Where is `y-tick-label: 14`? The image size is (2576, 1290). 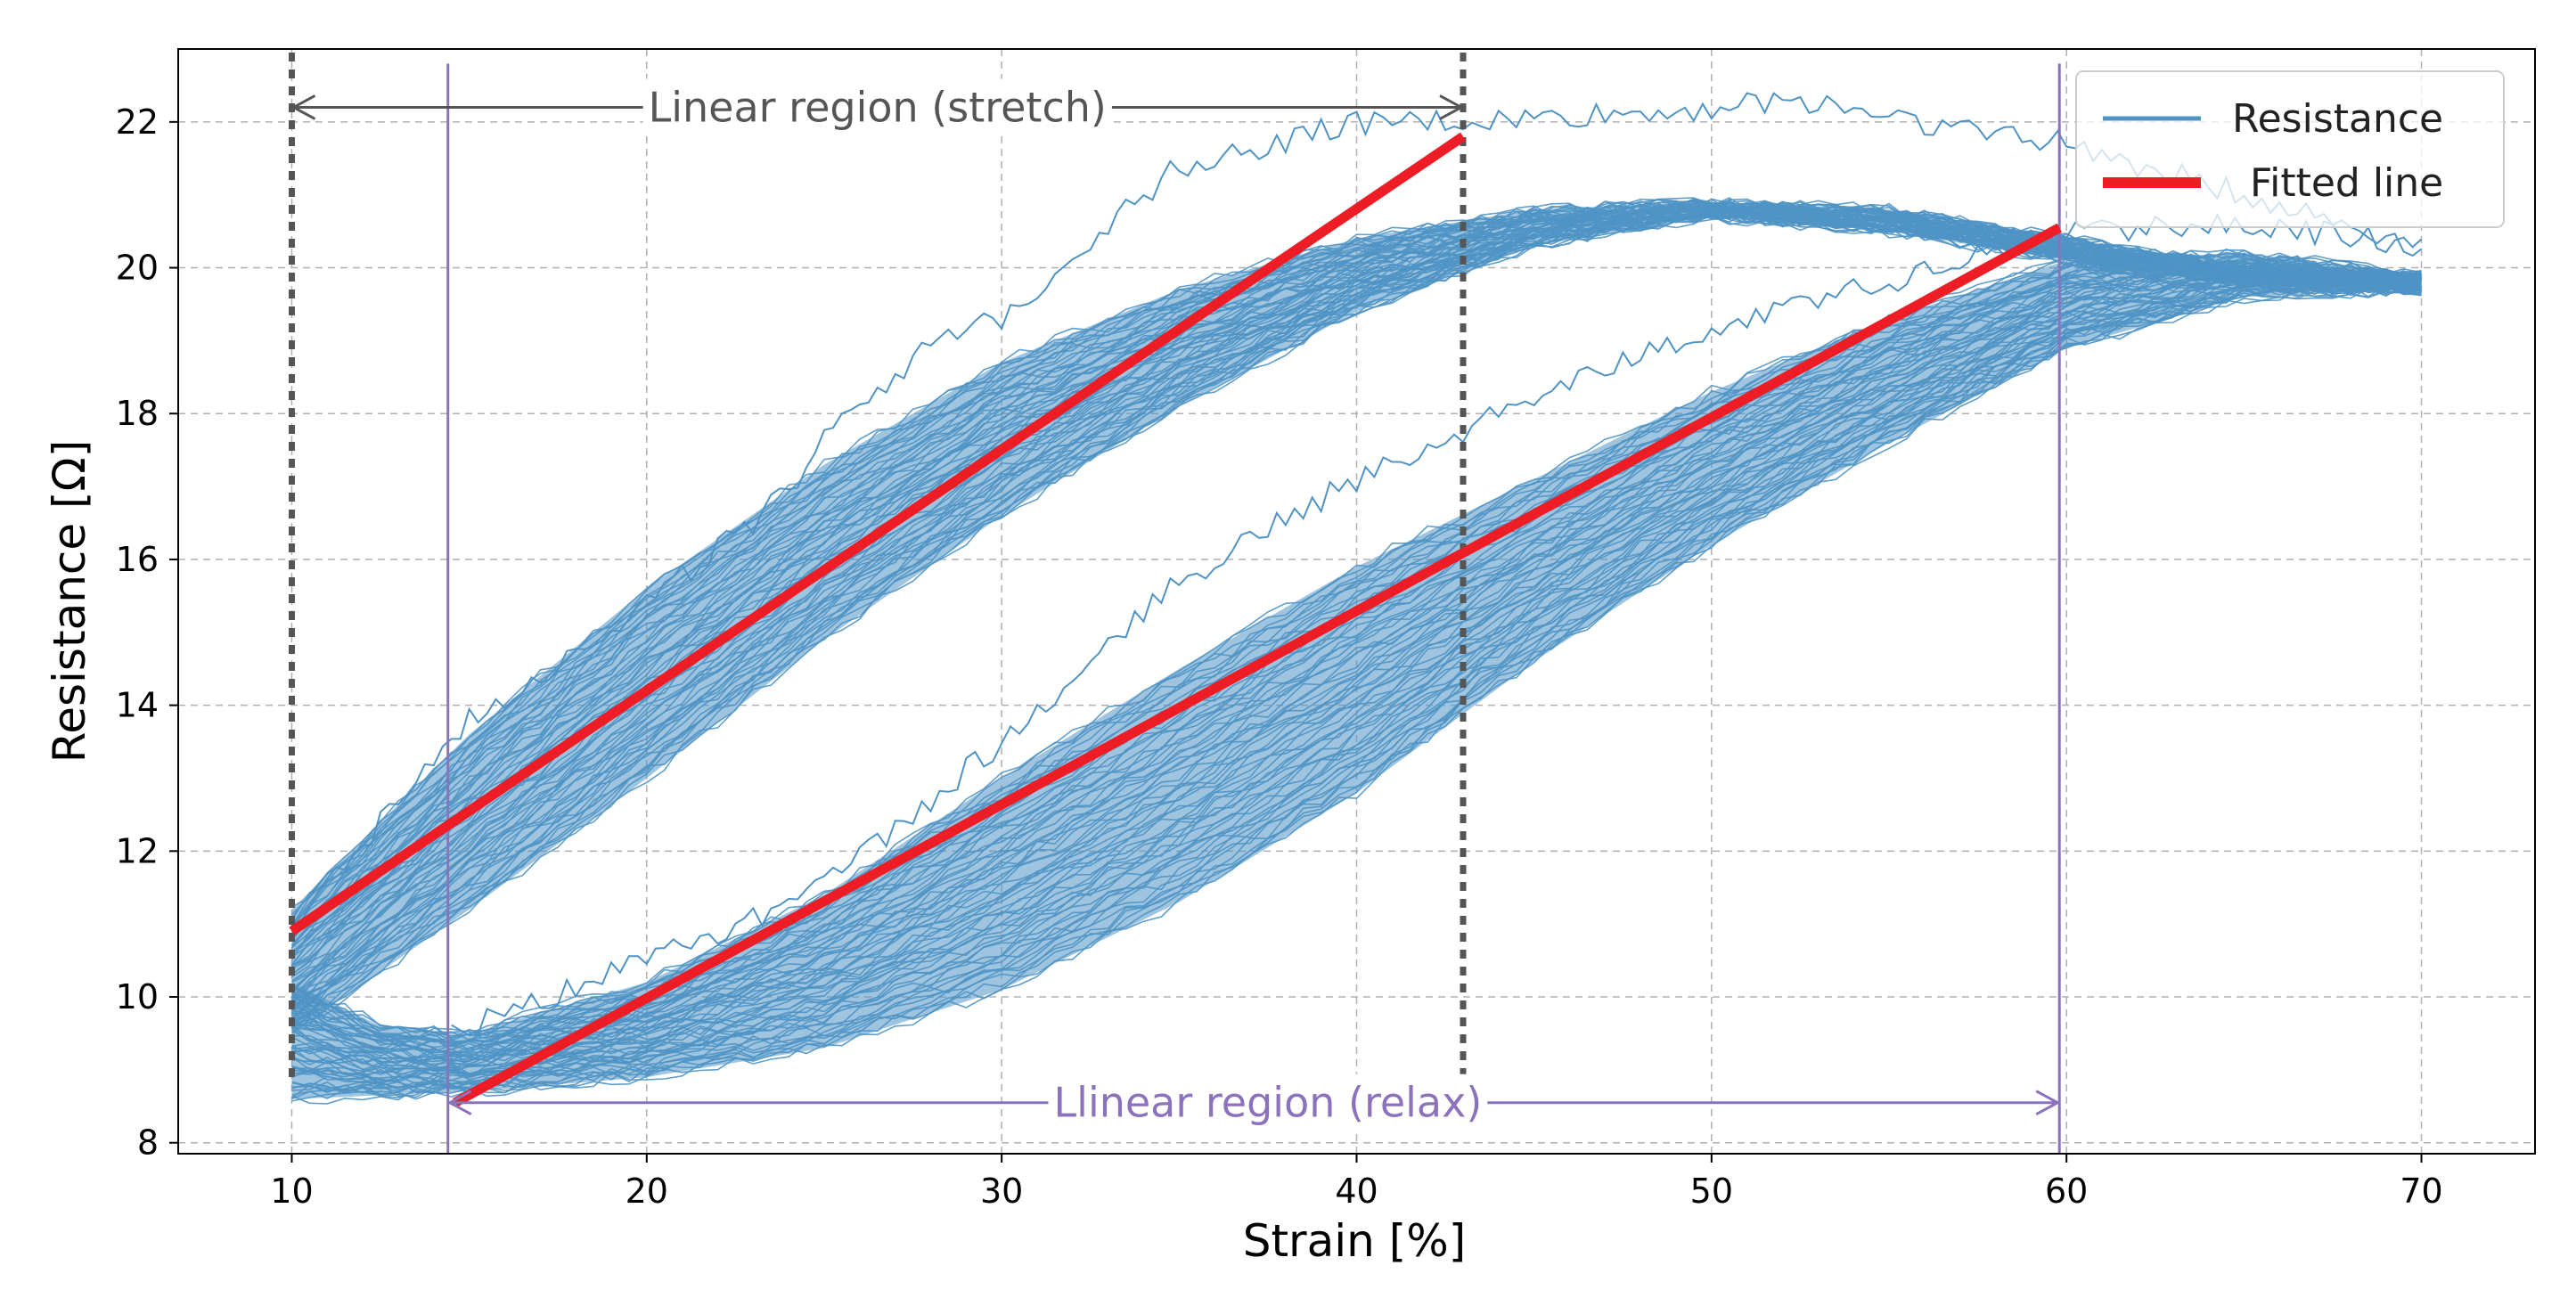
y-tick-label: 14 is located at coordinates (137, 706).